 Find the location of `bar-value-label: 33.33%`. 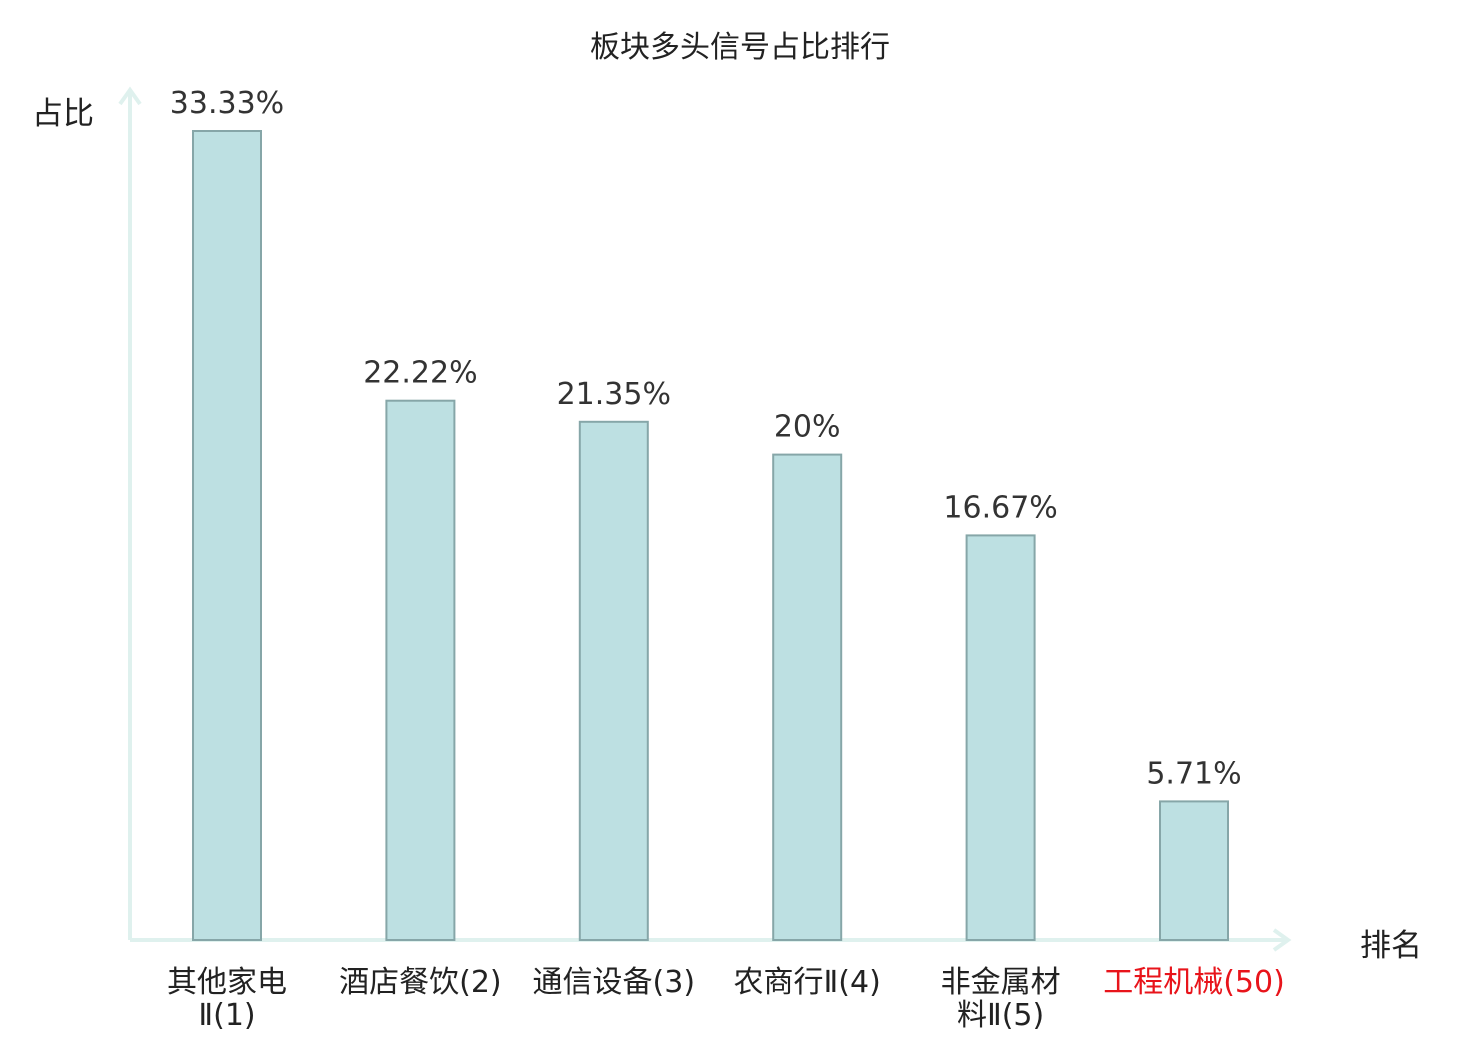

bar-value-label: 33.33% is located at coordinates (227, 103).